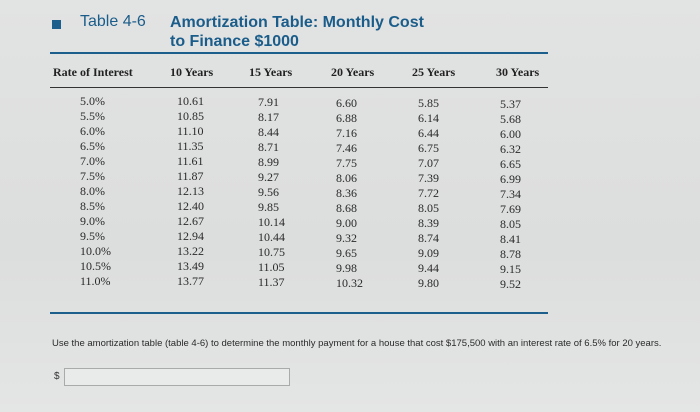 The image size is (700, 412). What do you see at coordinates (434, 72) in the screenshot?
I see `header-25-years: 25 Years` at bounding box center [434, 72].